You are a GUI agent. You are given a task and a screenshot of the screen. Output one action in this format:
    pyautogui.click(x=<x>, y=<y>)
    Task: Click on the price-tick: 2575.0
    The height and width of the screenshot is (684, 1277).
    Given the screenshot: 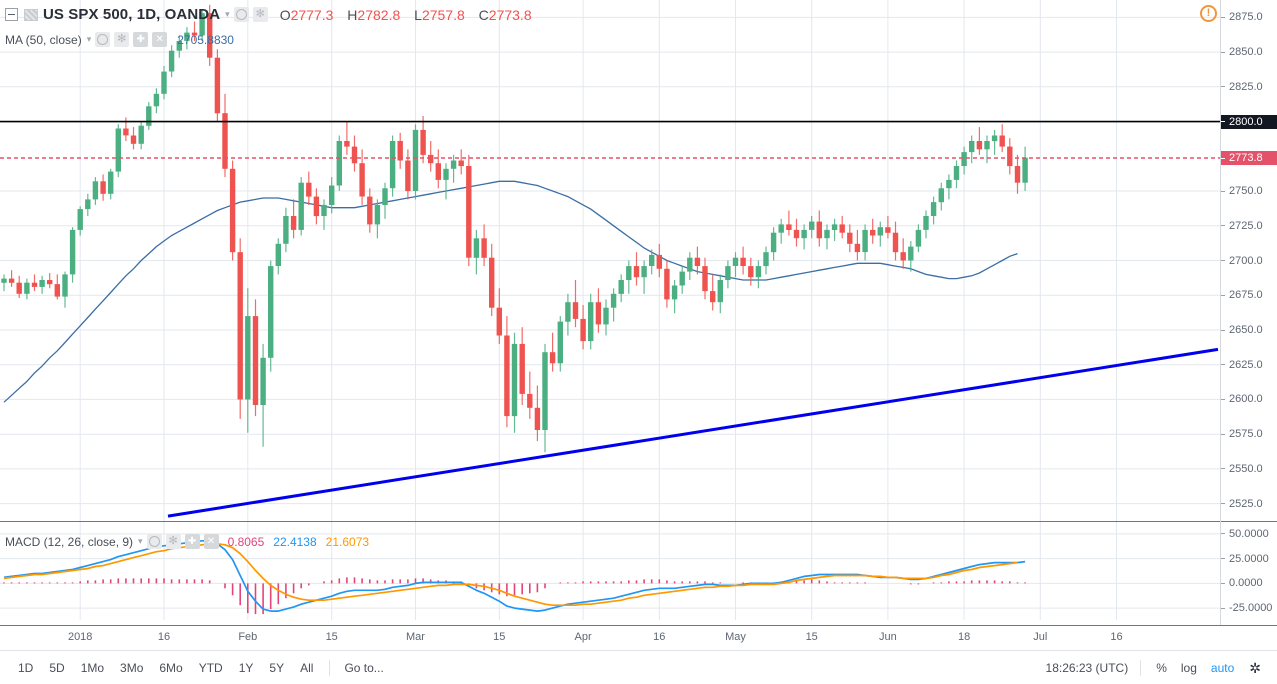 What is the action you would take?
    pyautogui.click(x=1249, y=434)
    